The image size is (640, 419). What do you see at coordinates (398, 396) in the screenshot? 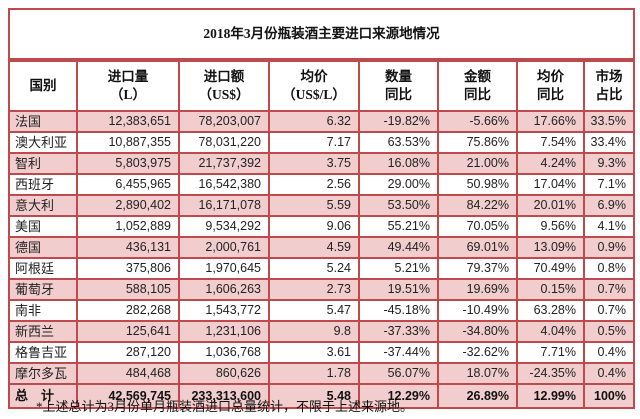
I see `cell-volume_yoy: 12.29%` at bounding box center [398, 396].